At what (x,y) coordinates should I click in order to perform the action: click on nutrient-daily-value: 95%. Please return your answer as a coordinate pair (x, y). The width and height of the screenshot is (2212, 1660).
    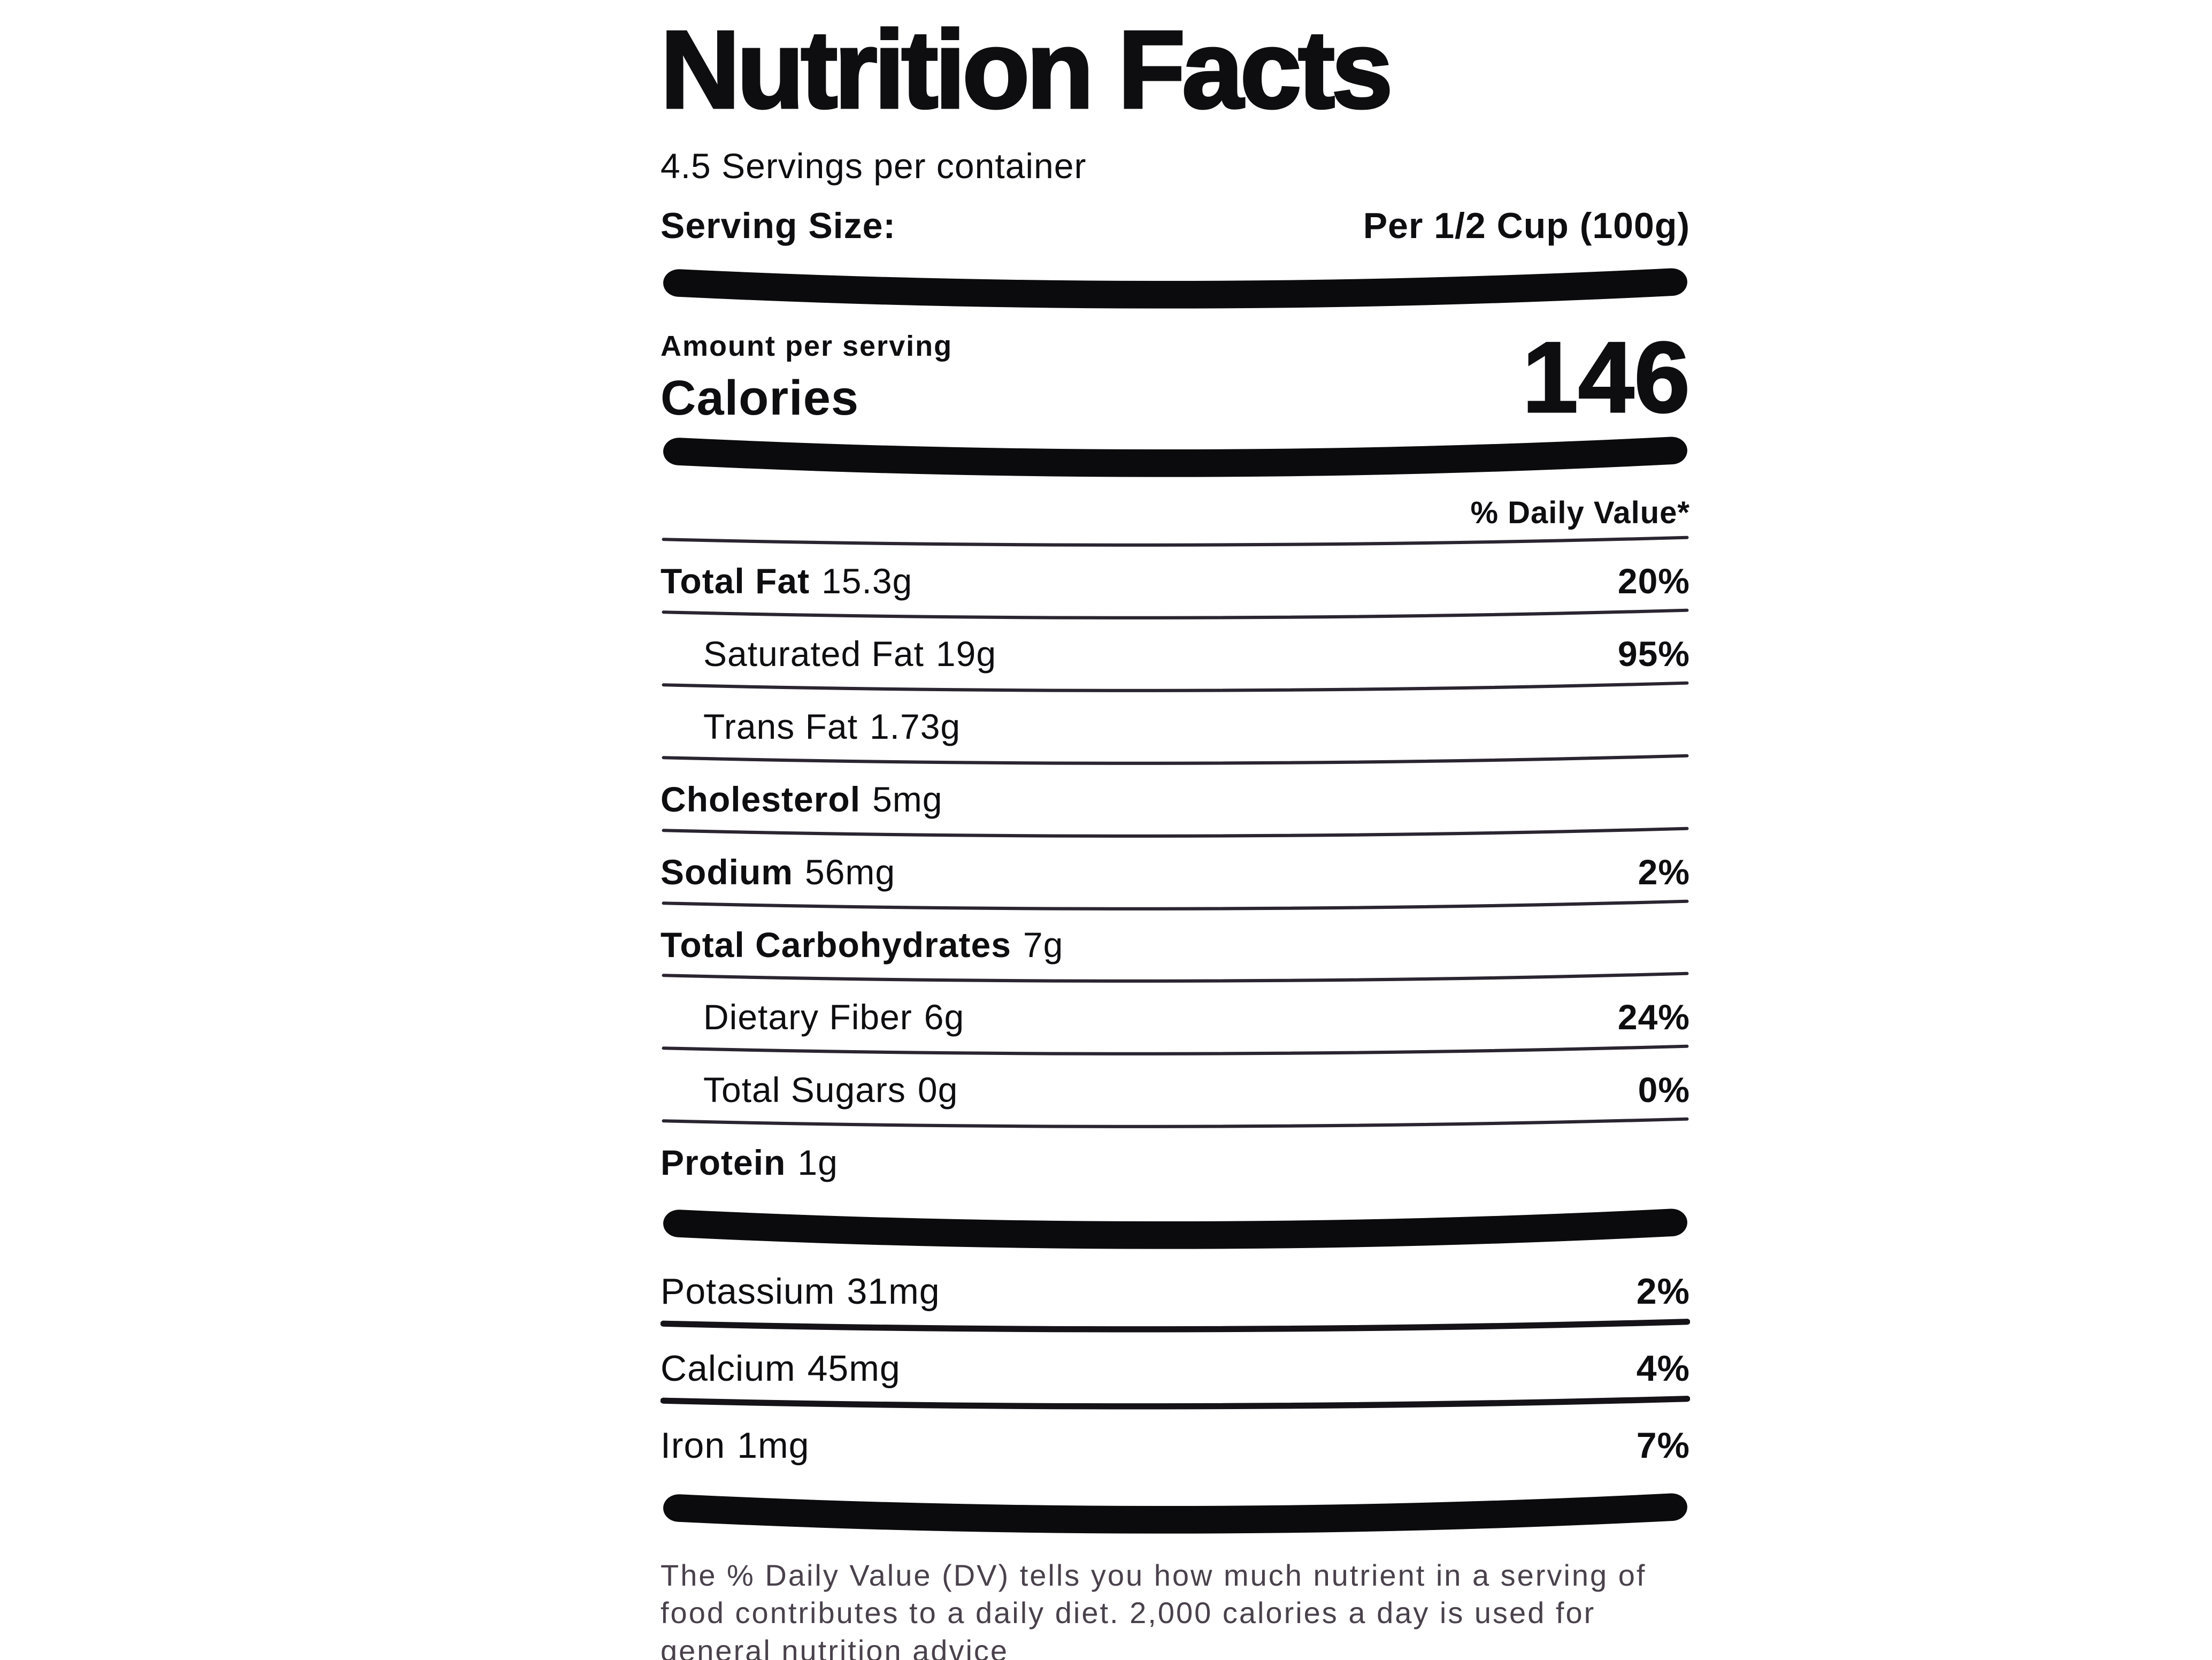
    Looking at the image, I should click on (1653, 653).